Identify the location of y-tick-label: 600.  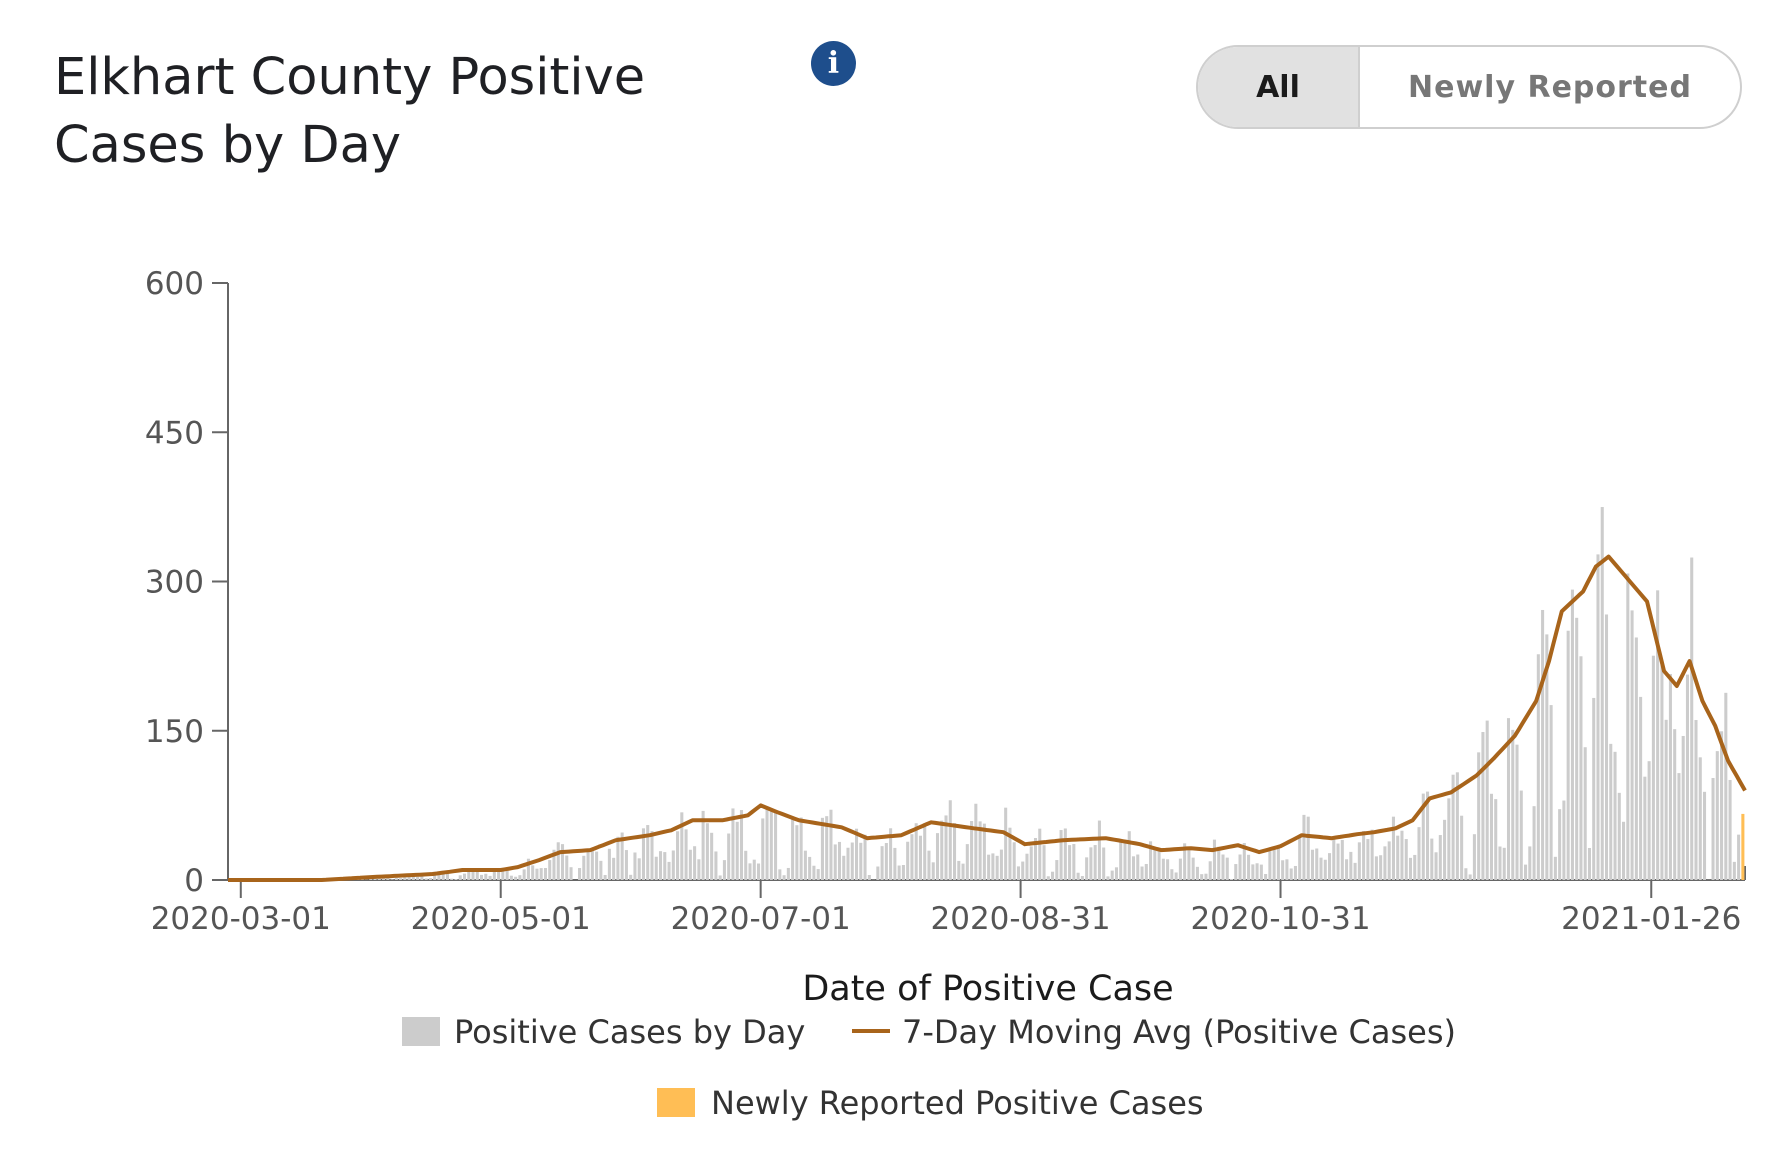
(174, 284).